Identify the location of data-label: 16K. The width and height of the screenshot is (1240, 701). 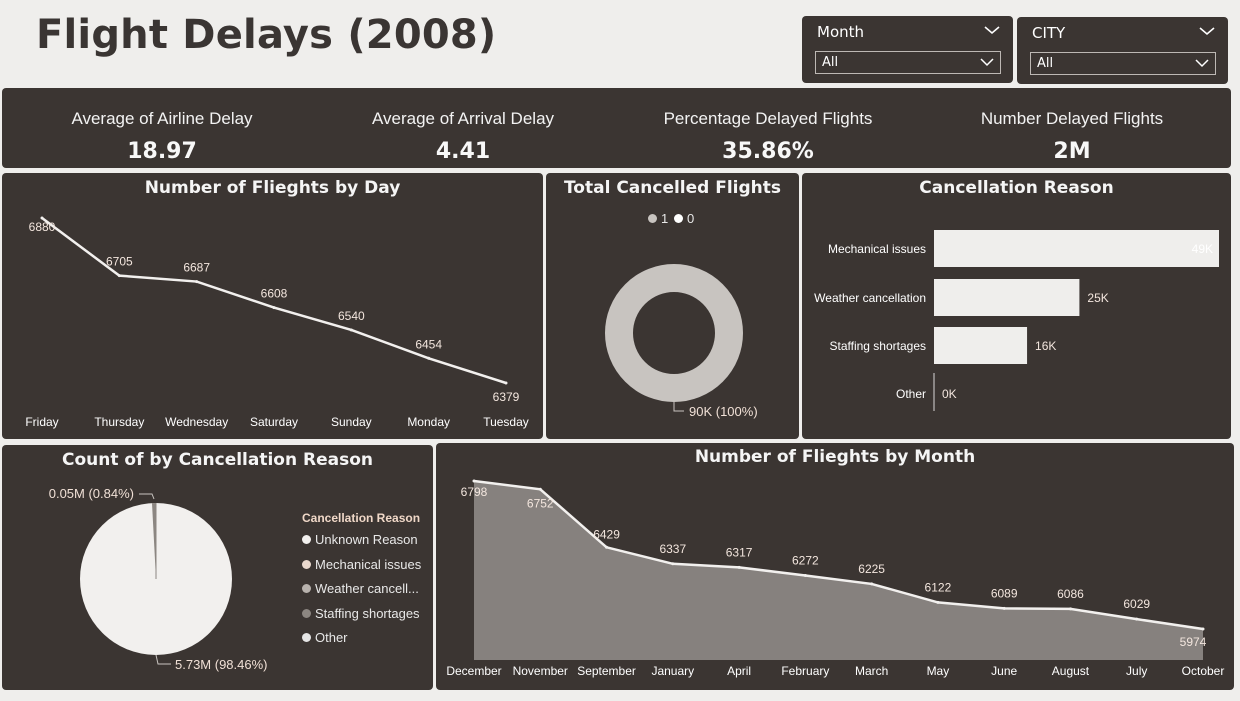
(1045, 346).